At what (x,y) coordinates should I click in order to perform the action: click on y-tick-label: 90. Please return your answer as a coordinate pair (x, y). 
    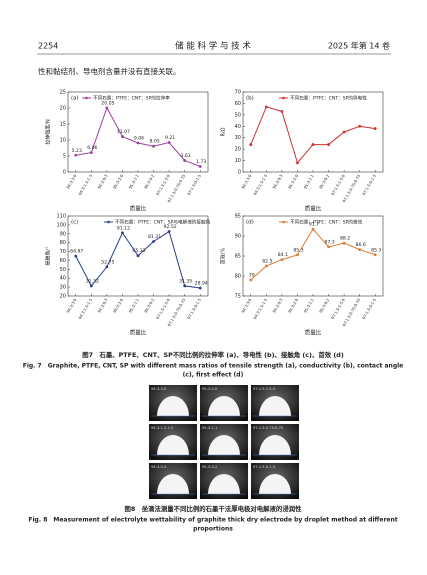
    Looking at the image, I should click on (238, 237).